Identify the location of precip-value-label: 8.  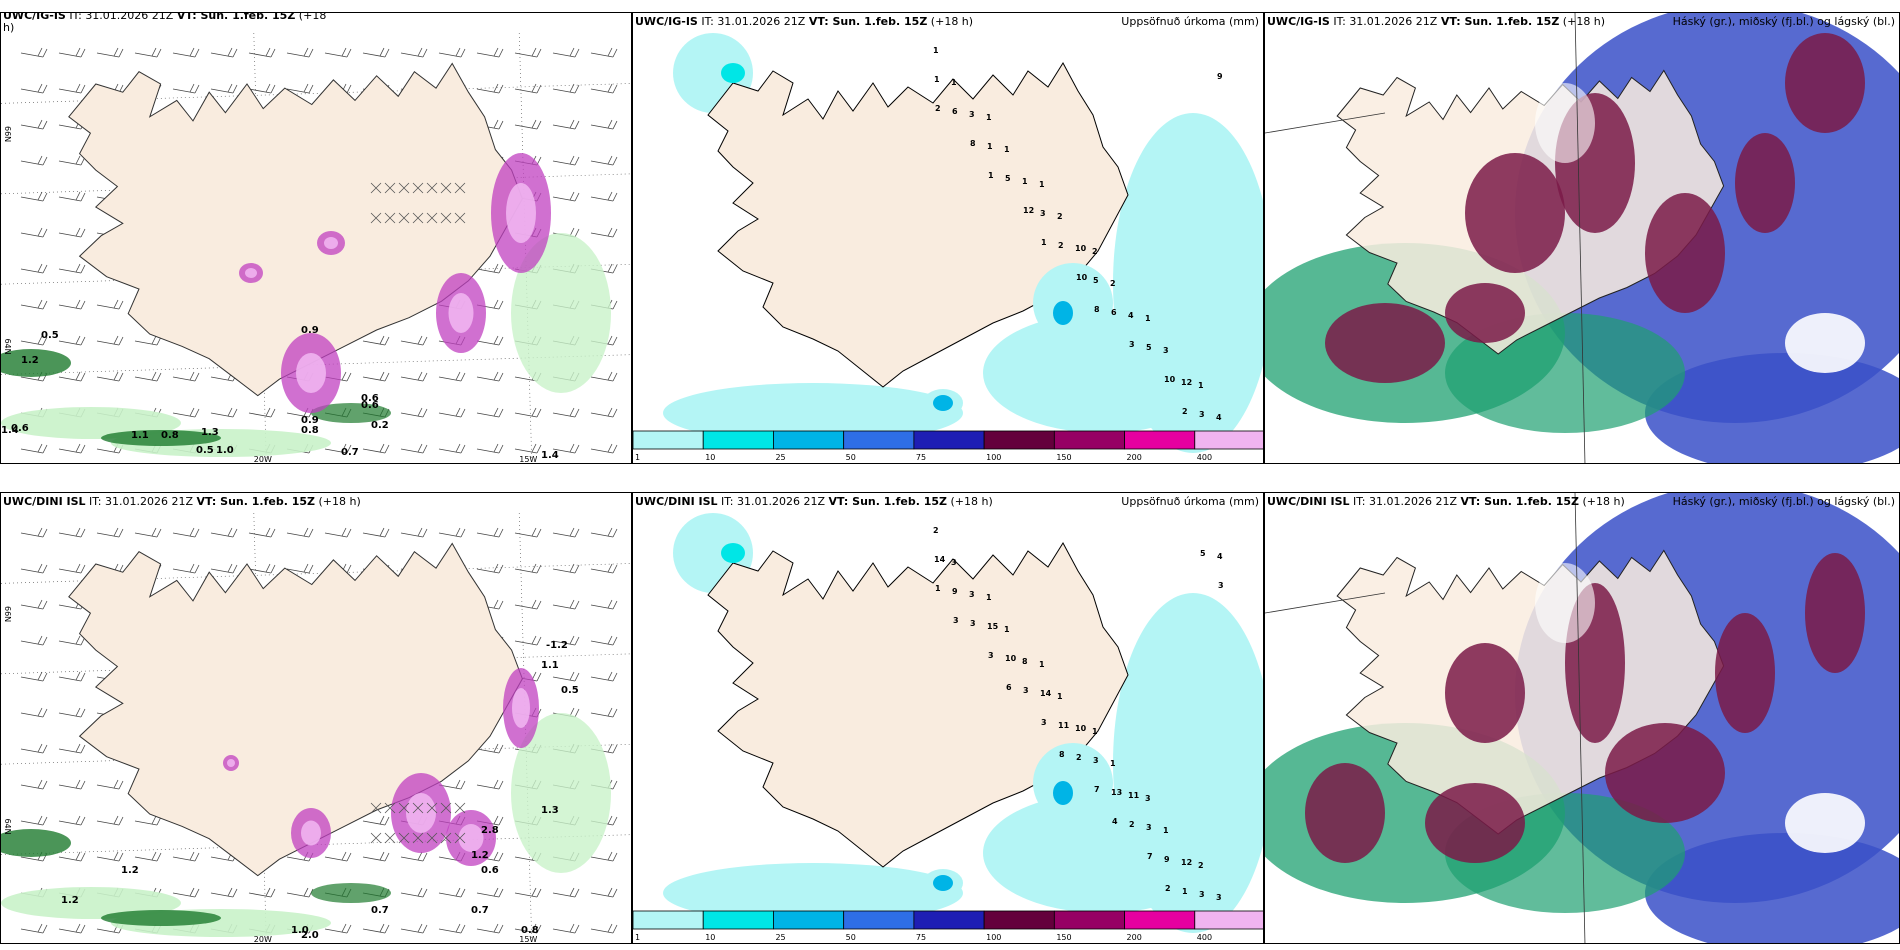
(1097, 309).